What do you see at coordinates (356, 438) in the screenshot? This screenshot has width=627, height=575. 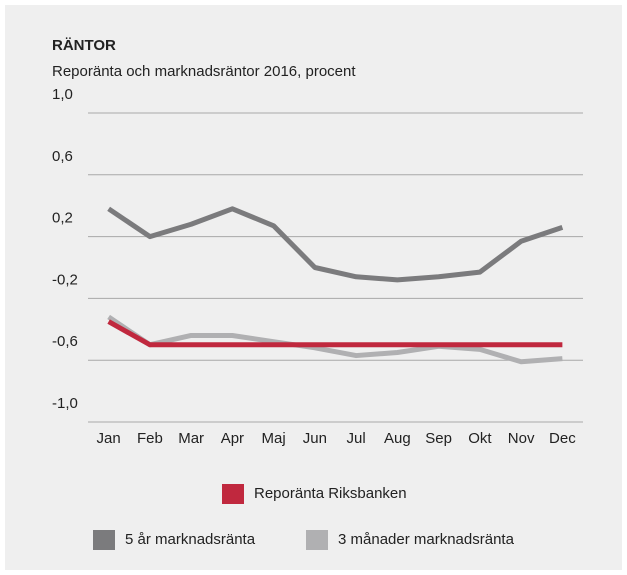 I see `x-tick-label: Jul` at bounding box center [356, 438].